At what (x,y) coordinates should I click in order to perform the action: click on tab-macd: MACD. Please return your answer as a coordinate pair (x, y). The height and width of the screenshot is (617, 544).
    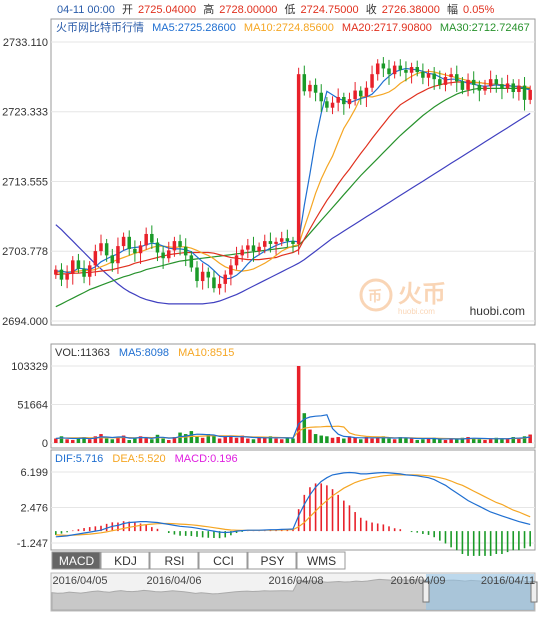
    Looking at the image, I should click on (76, 560).